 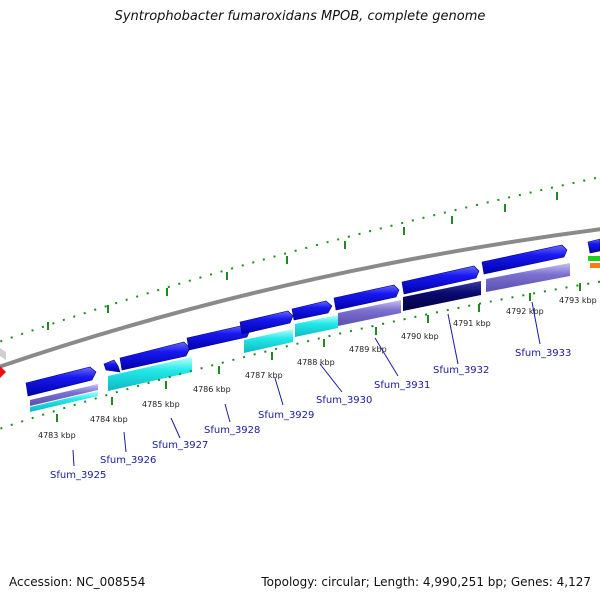 What do you see at coordinates (578, 300) in the screenshot?
I see `scale-label: 4793 kbp` at bounding box center [578, 300].